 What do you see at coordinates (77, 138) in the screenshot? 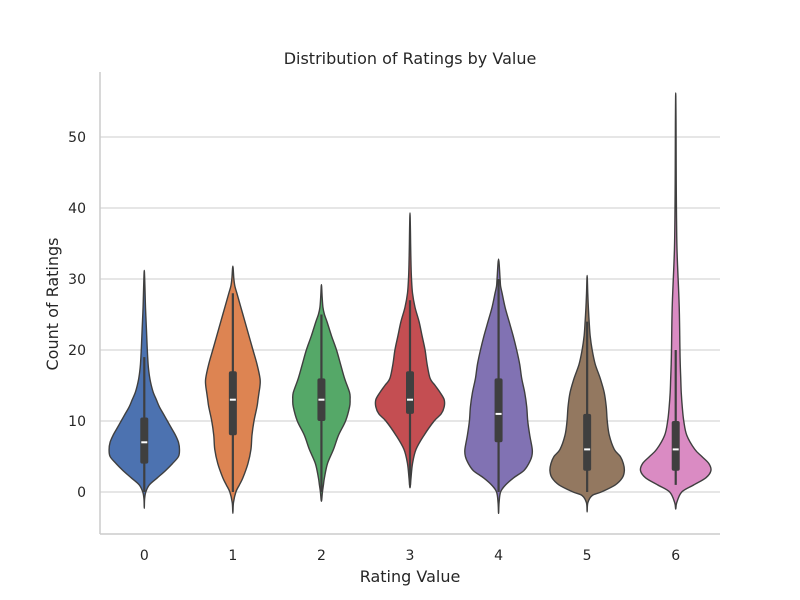
I see `y-tick-label: 50` at bounding box center [77, 138].